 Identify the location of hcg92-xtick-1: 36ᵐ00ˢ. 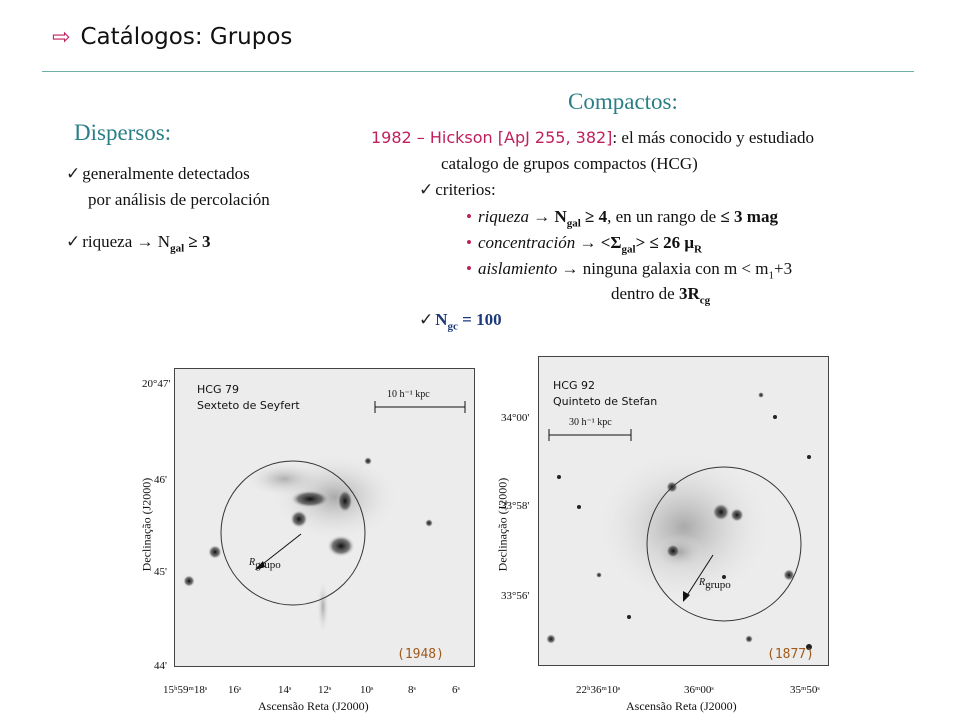
(699, 690).